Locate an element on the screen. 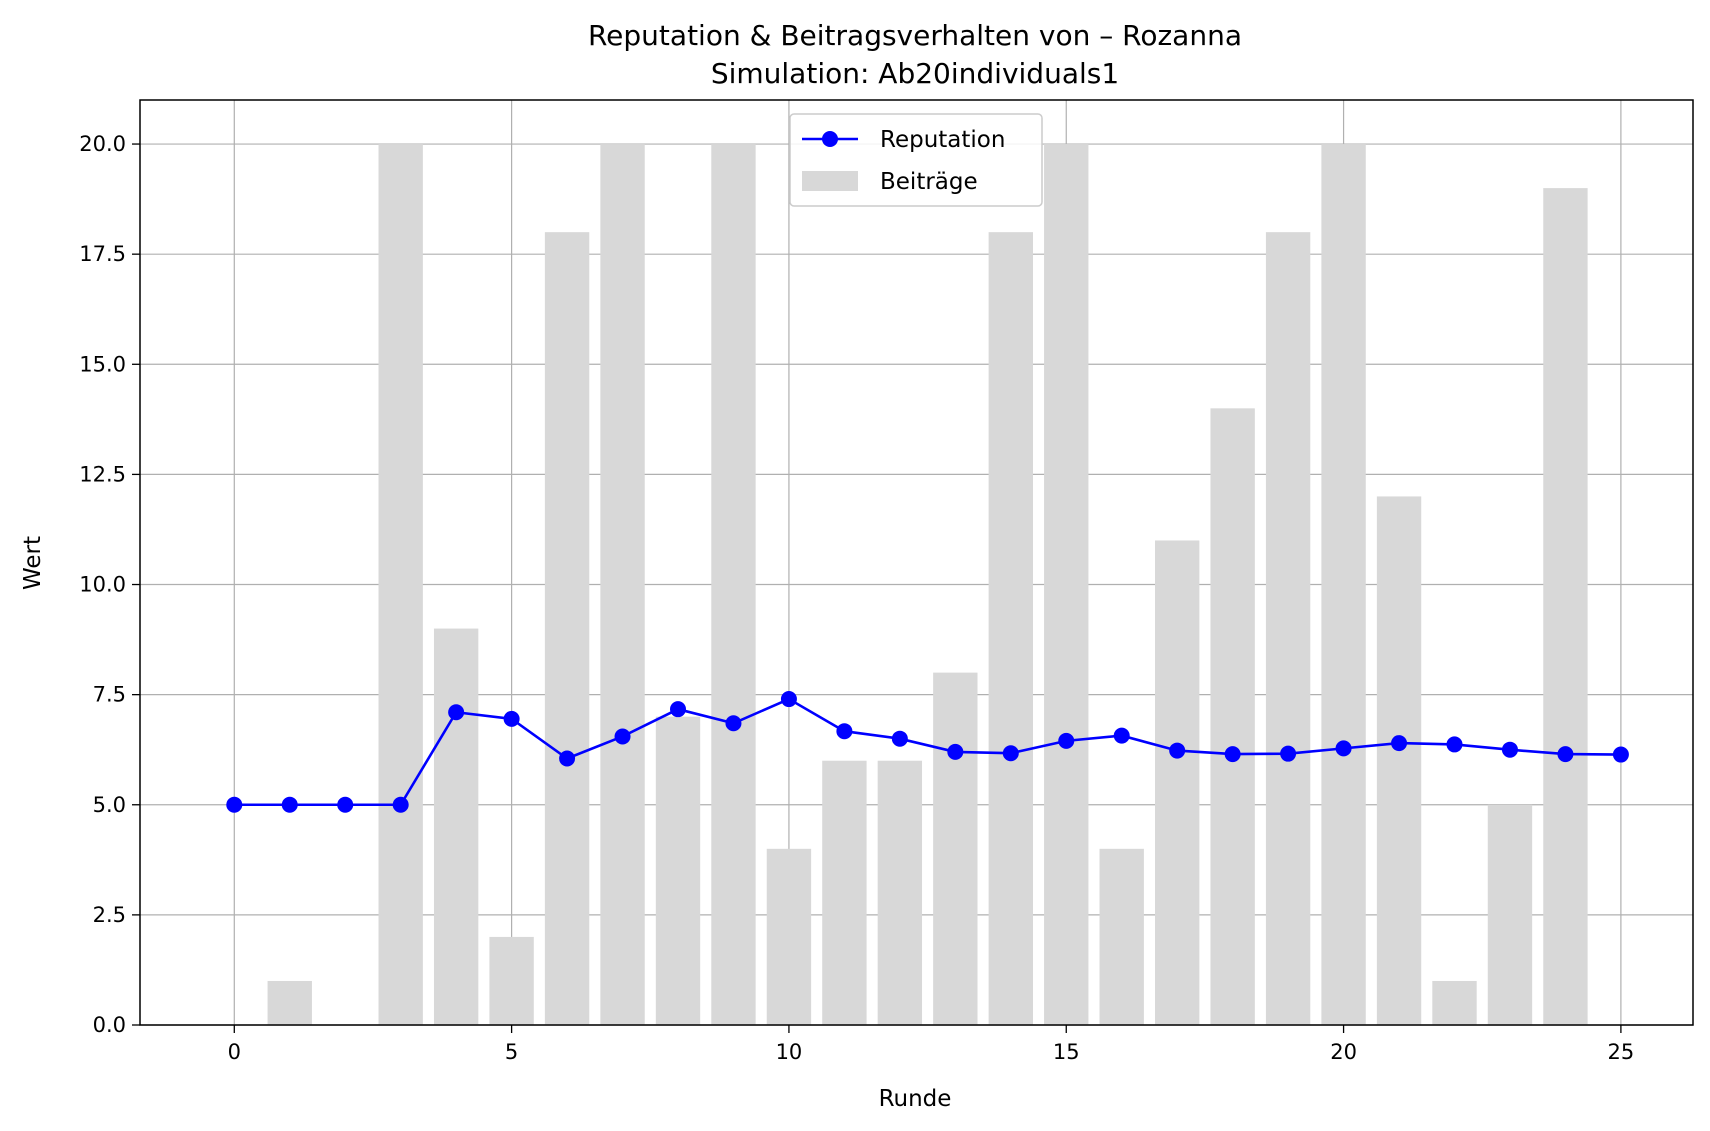  chart-subtitle: Simulation: Ab20individuals1 is located at coordinates (915, 73).